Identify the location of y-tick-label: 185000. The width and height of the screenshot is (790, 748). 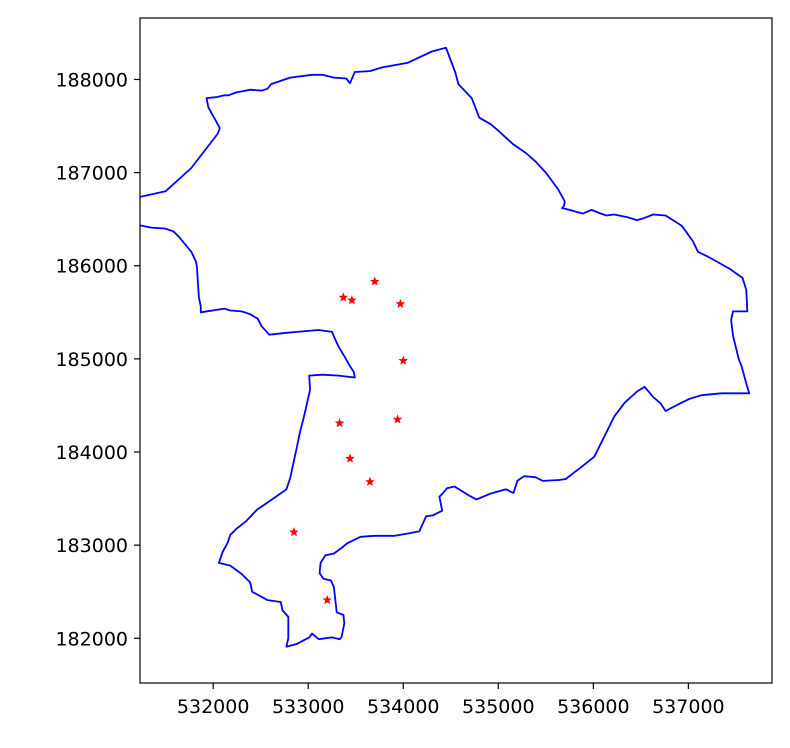
(91, 360).